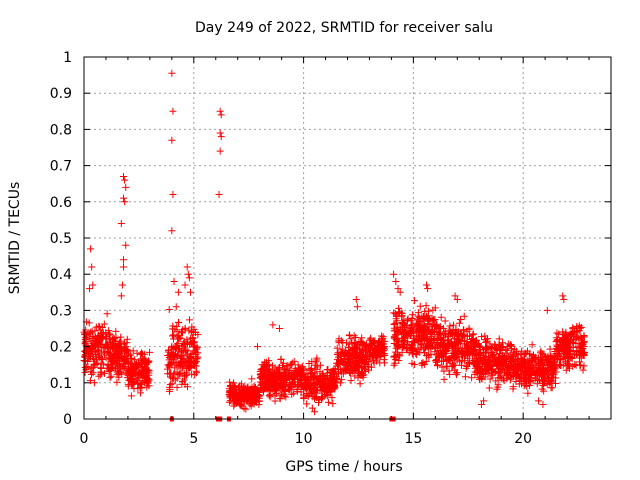 Image resolution: width=640 pixels, height=480 pixels. Describe the element at coordinates (413, 439) in the screenshot. I see `x-tick-label: 15` at that location.